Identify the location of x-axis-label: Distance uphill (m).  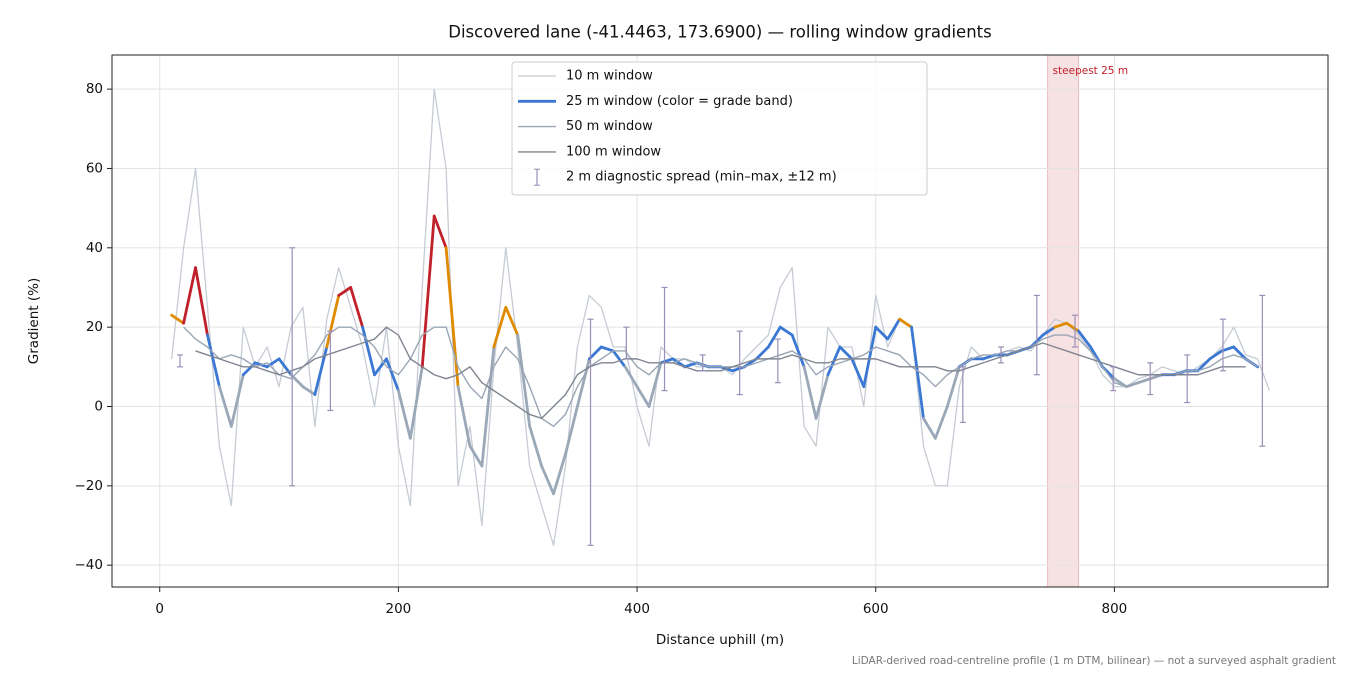
(720, 640).